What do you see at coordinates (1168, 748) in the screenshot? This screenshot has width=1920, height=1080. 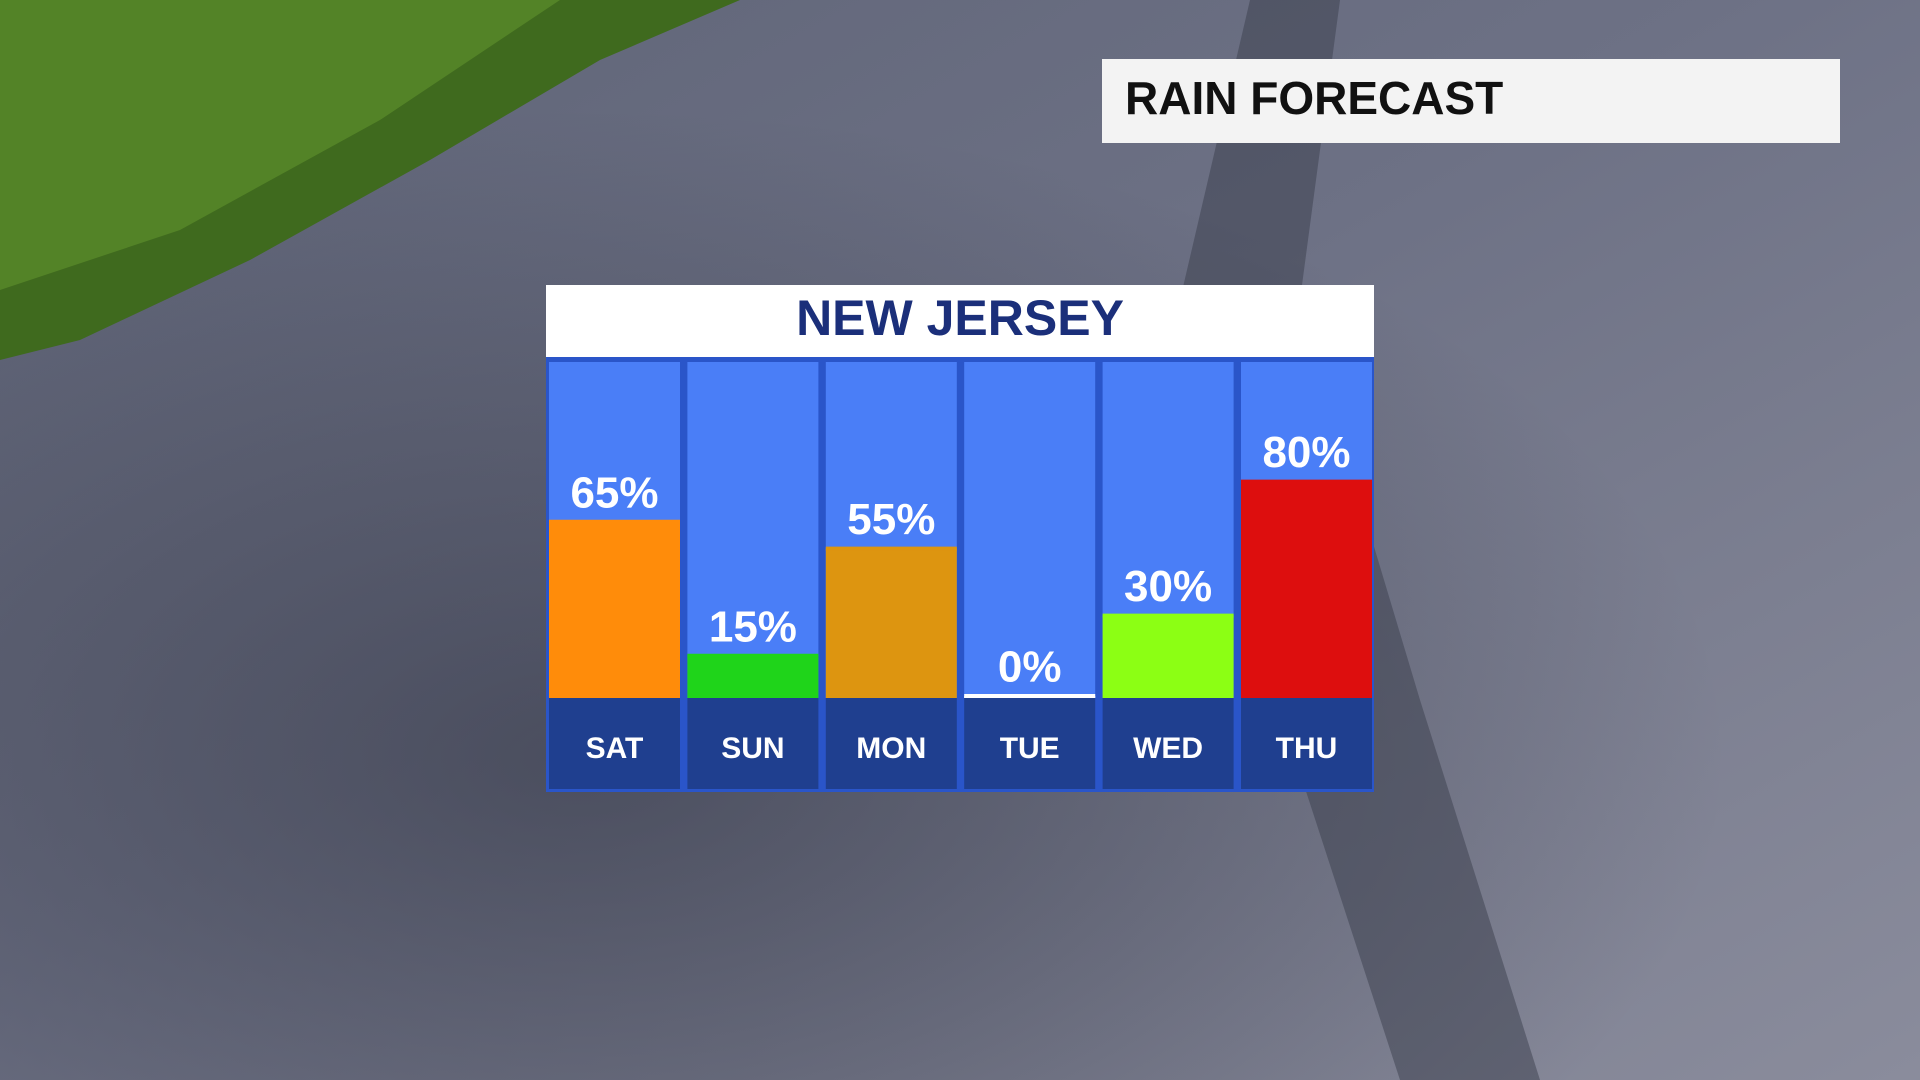 I see `x-tick-label: WED` at bounding box center [1168, 748].